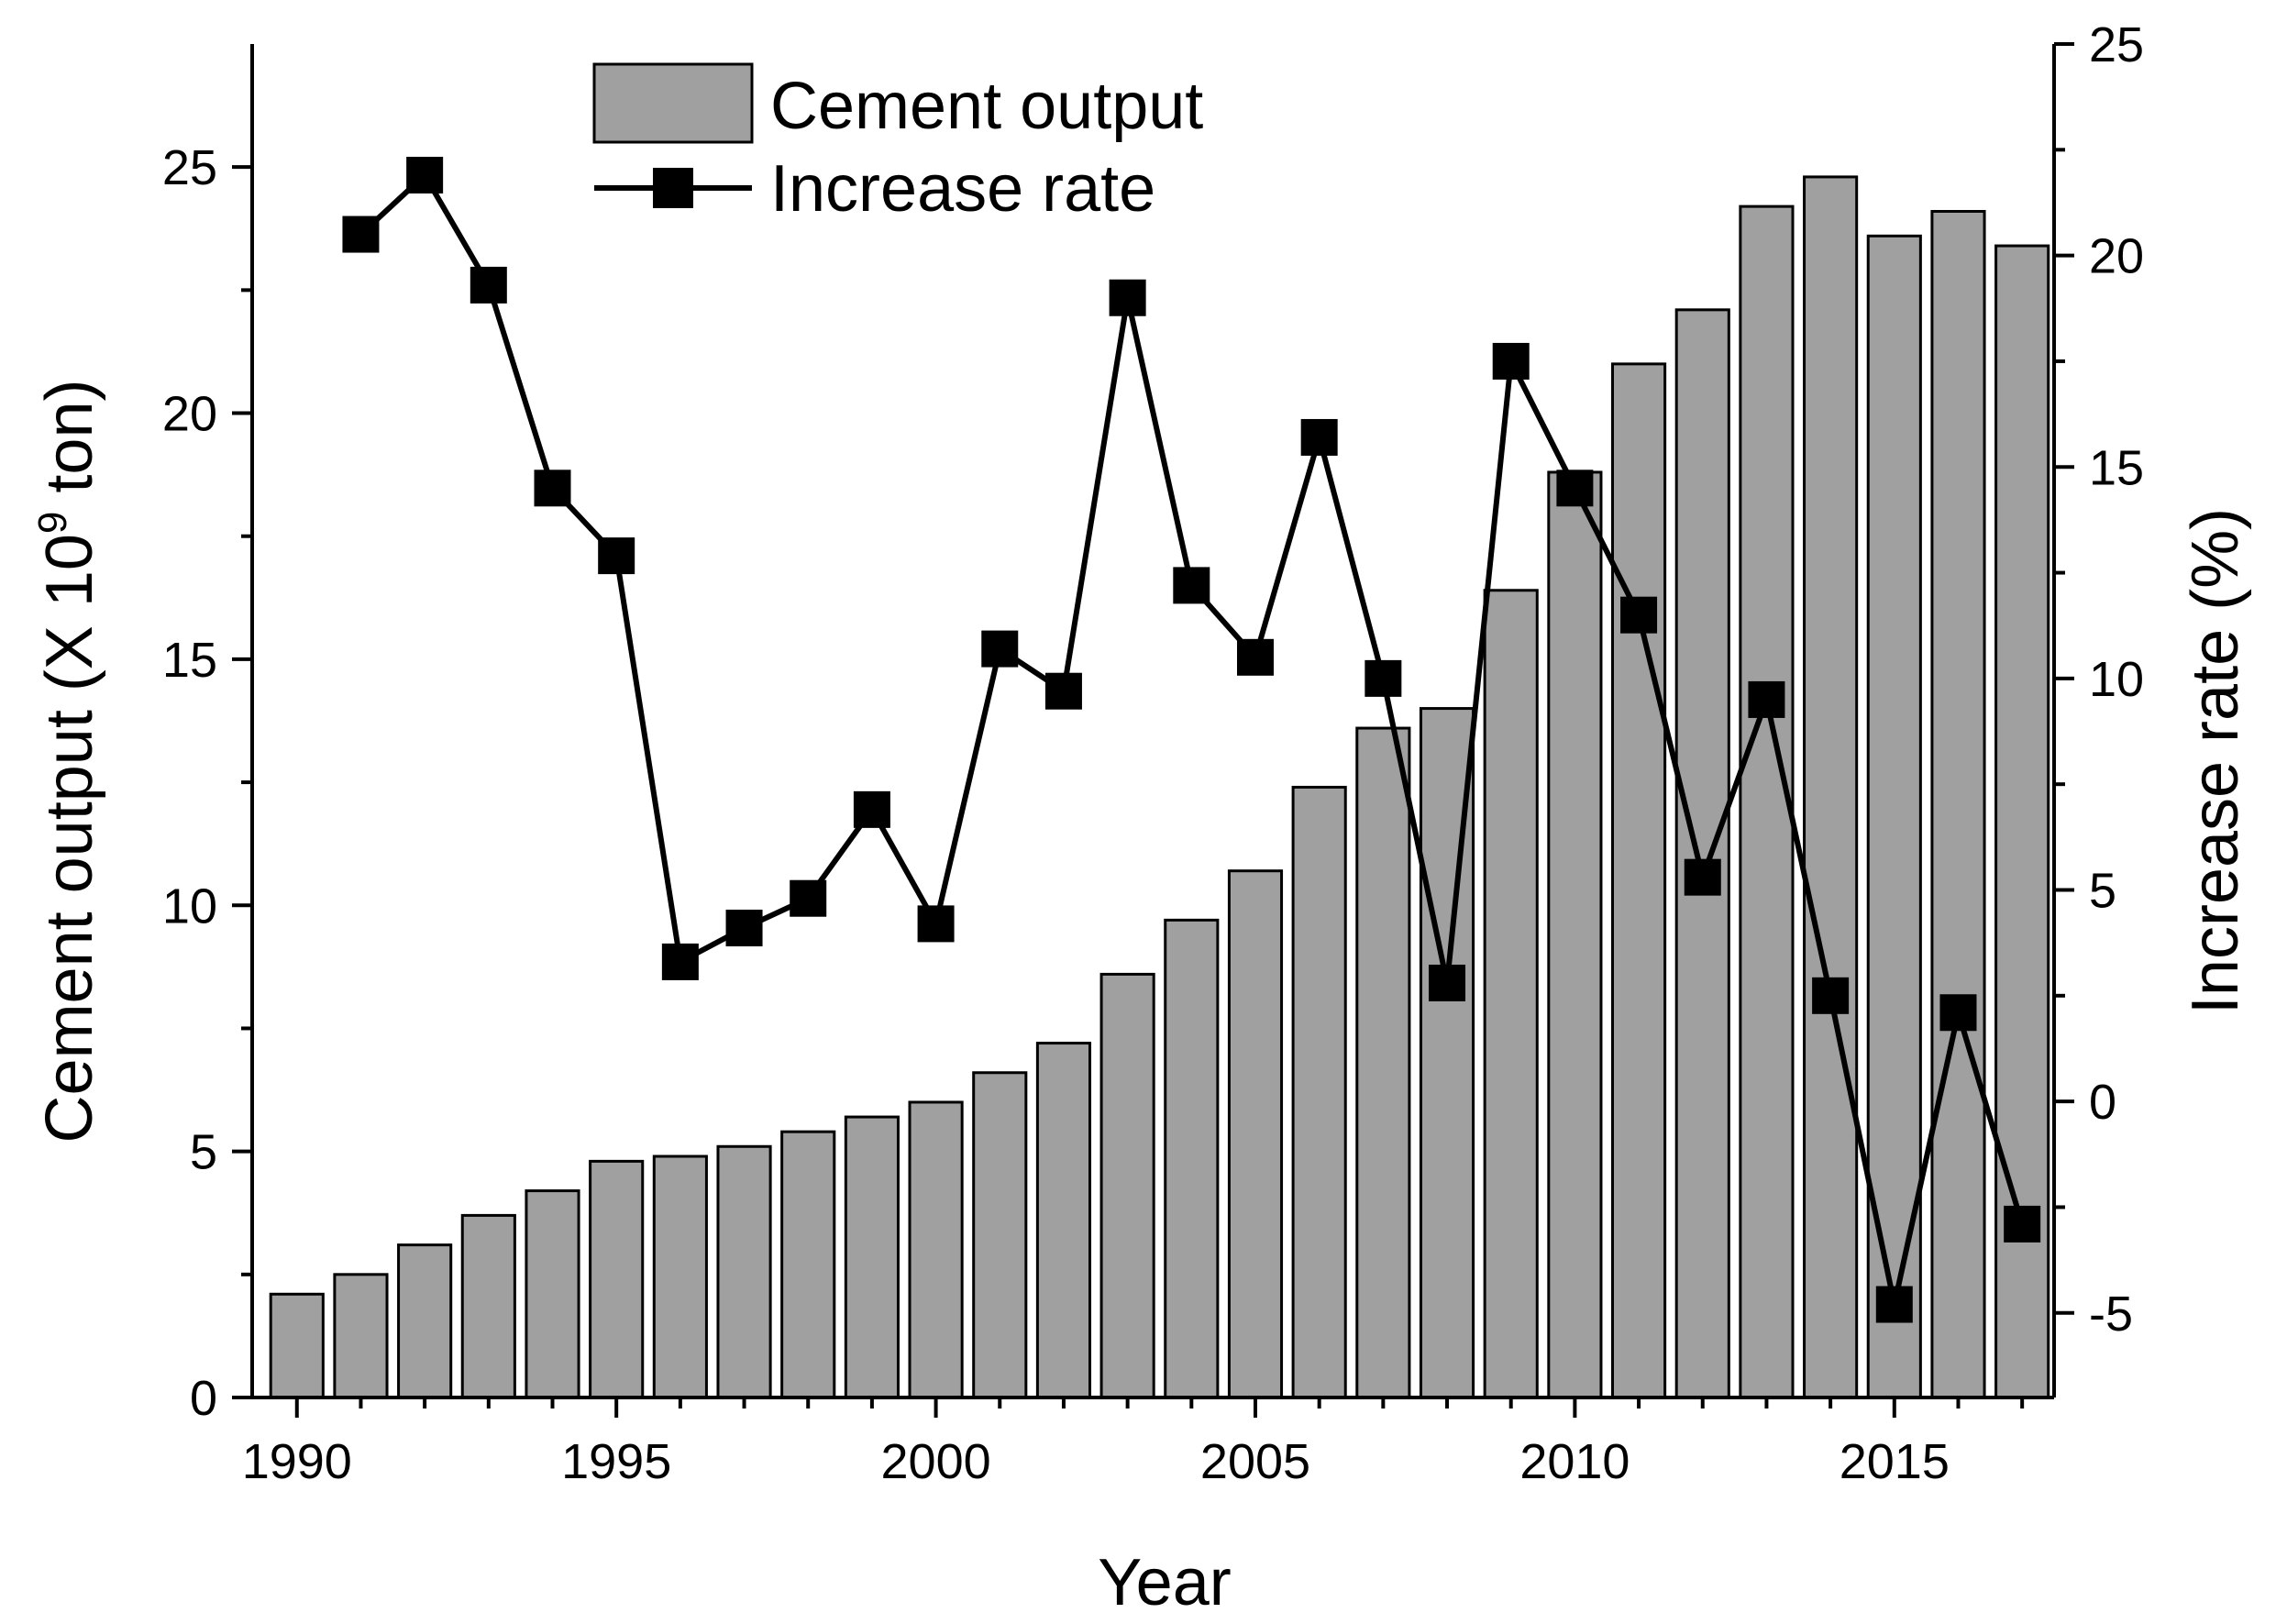 This screenshot has height=1624, width=2276. What do you see at coordinates (744, 928) in the screenshot?
I see `marker-increase-rate-1997` at bounding box center [744, 928].